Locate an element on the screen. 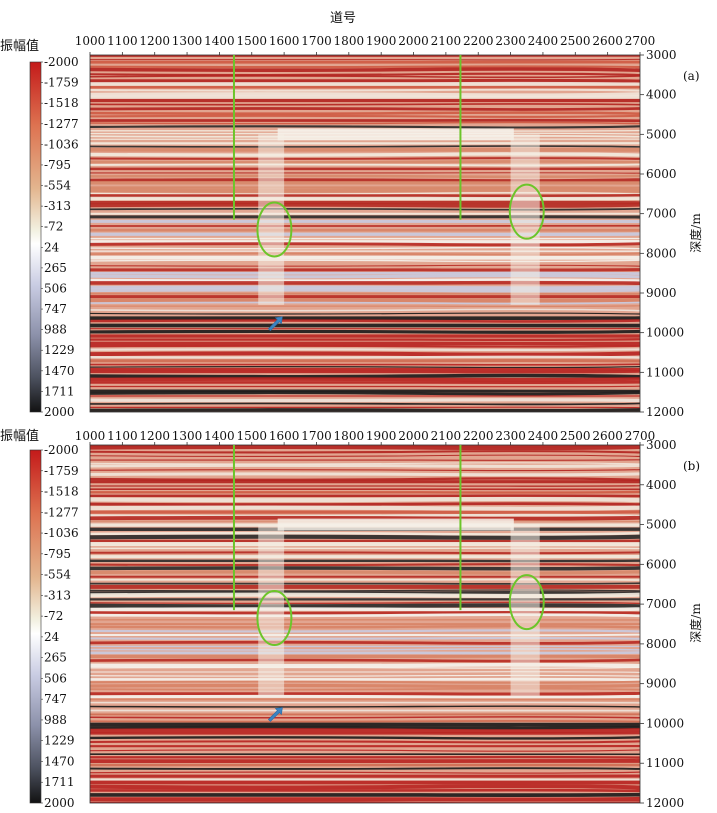 The image size is (717, 813). x-tick-label: 2100 is located at coordinates (446, 436).